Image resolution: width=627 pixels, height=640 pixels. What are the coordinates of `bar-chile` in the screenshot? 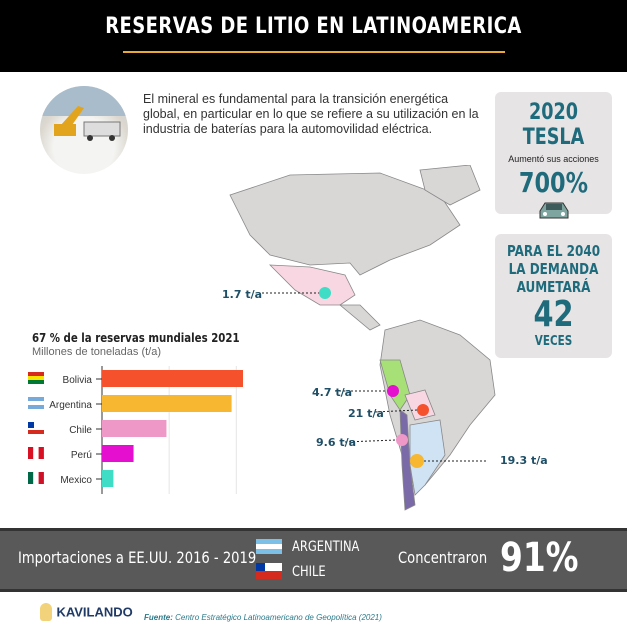 It's located at (134, 428).